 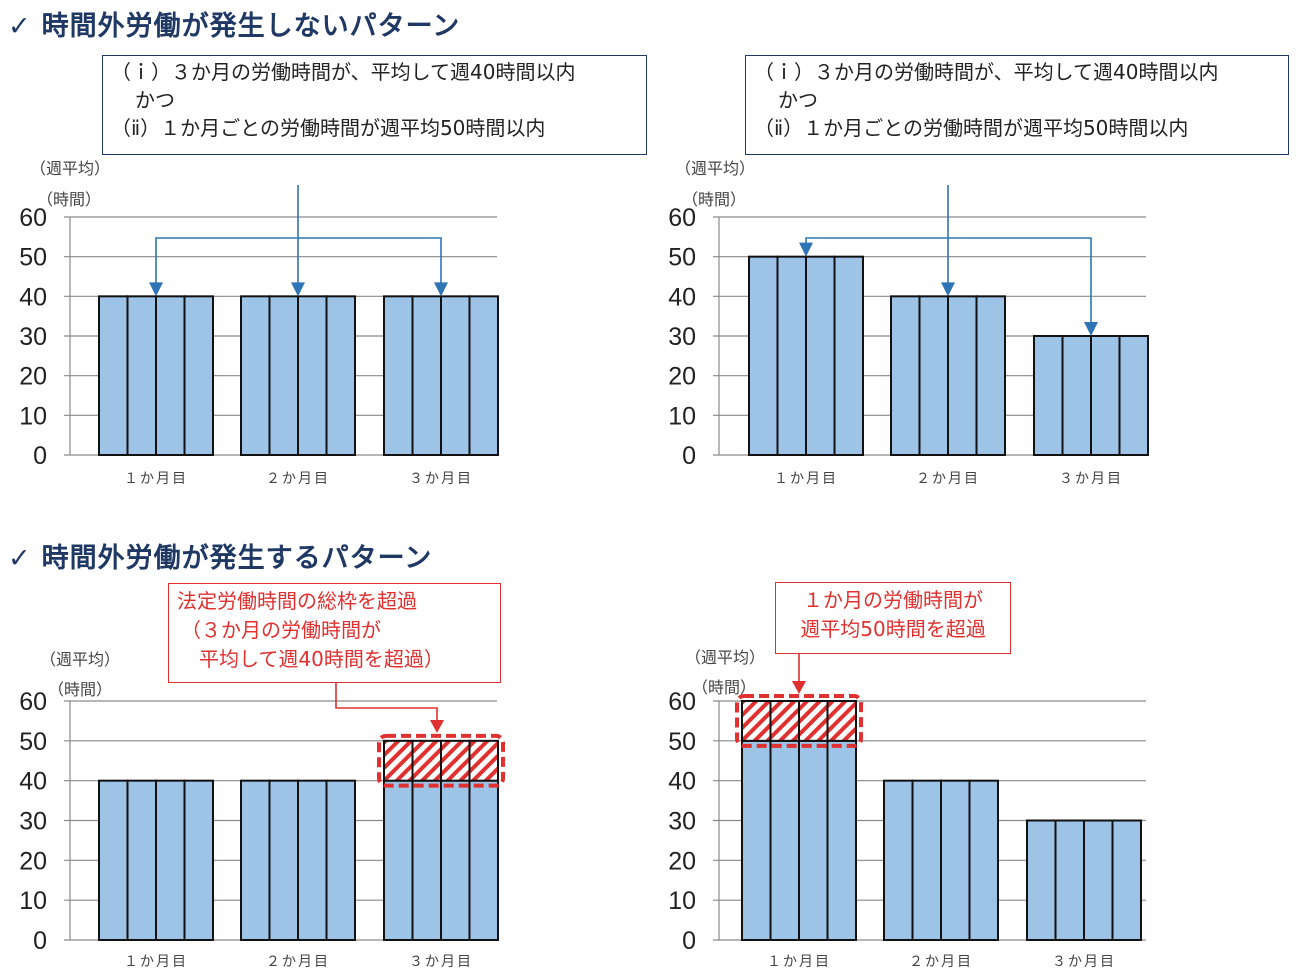 I want to click on excess-highlight-frame, so click(x=799, y=721).